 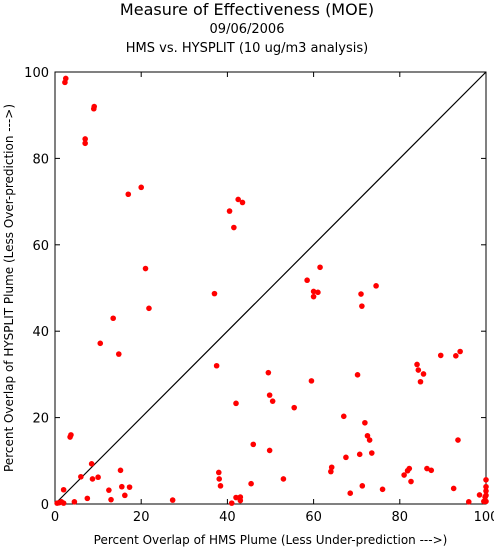 I want to click on y-tick-label: 0, so click(x=45, y=505).